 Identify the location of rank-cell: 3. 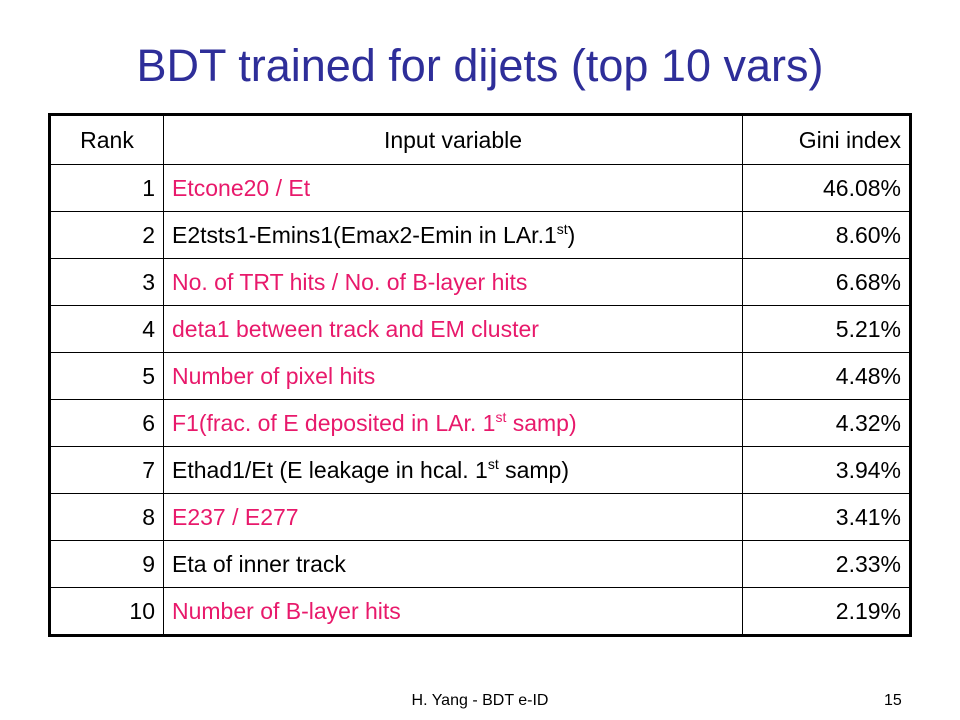
(106, 282).